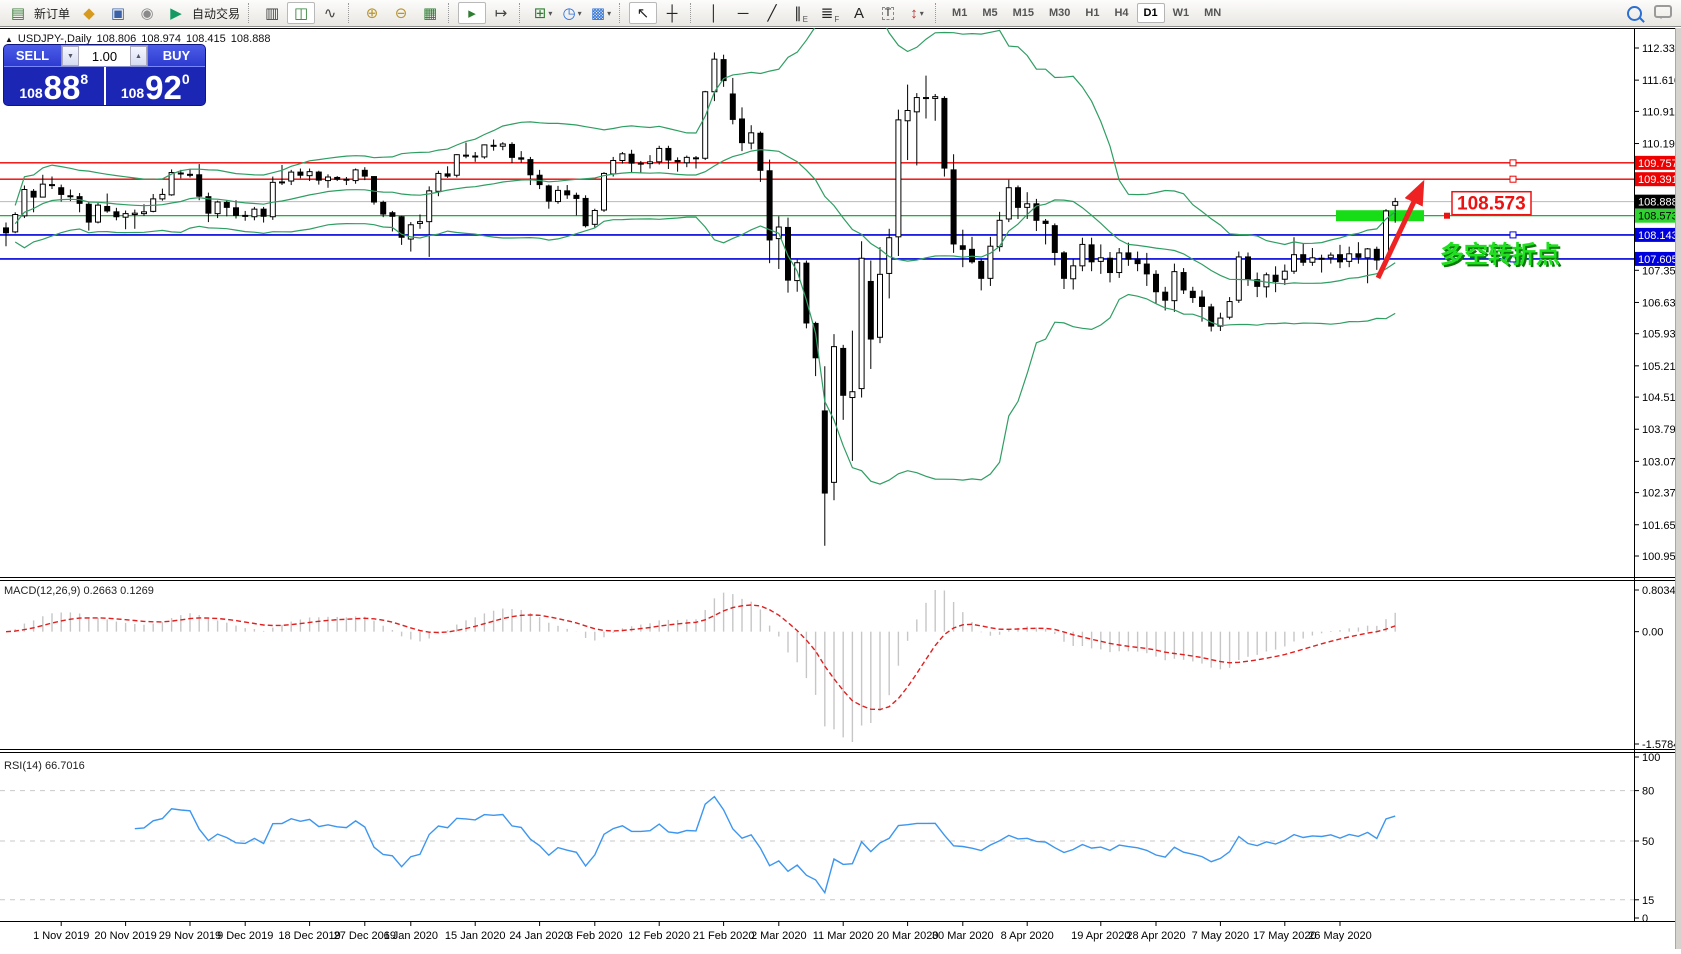 Image resolution: width=1681 pixels, height=954 pixels. I want to click on sell-price: 108 88 8, so click(54, 86).